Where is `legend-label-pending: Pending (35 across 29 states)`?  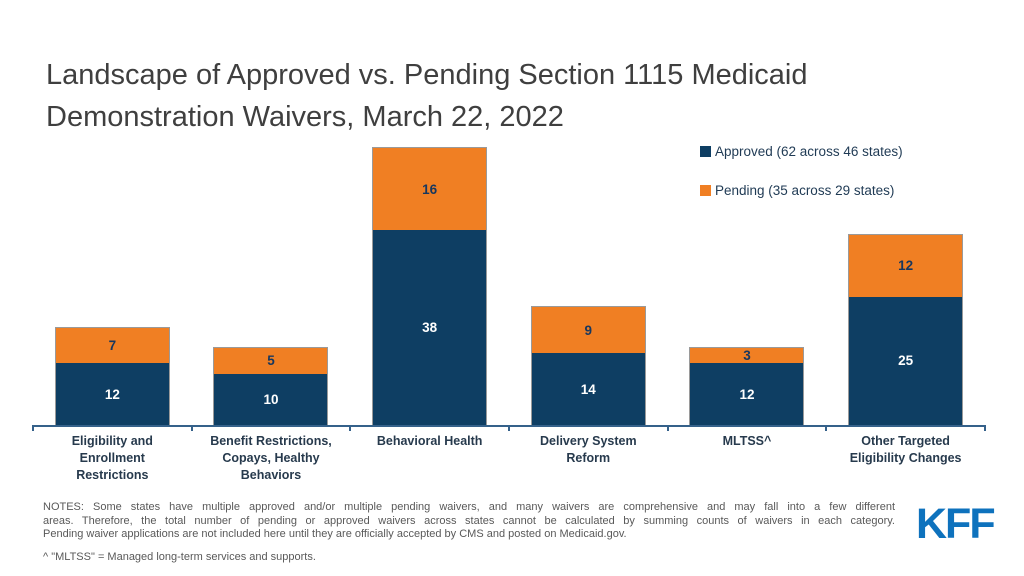
legend-label-pending: Pending (35 across 29 states) is located at coordinates (805, 190).